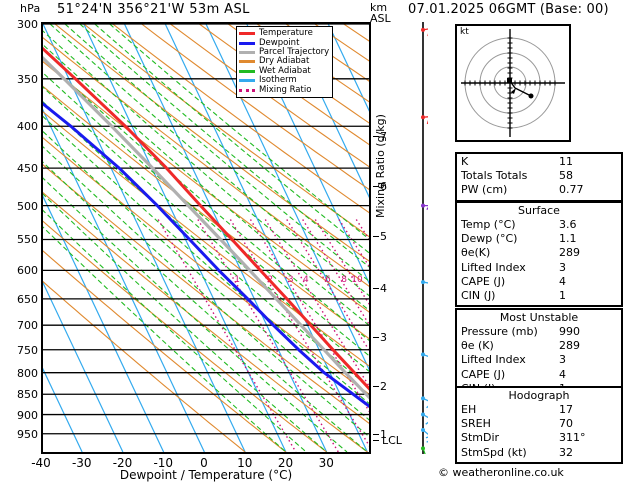 This screenshot has width=629, height=486. Describe the element at coordinates (30, 8) in the screenshot. I see `pressure-axis-unit-label: hPa` at that location.